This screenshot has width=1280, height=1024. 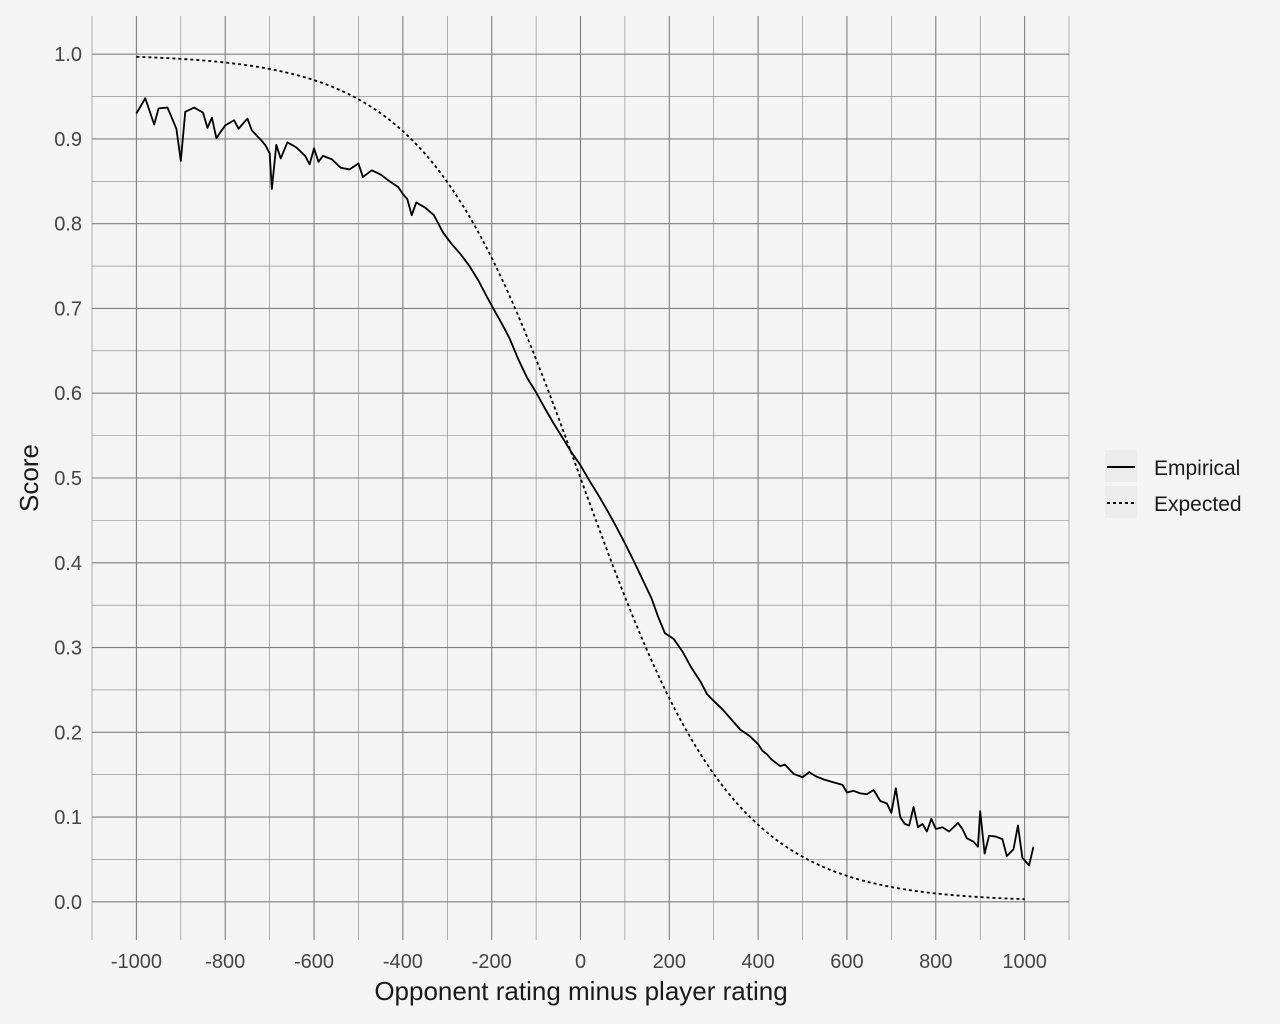 I want to click on x-tick-label: -1000, so click(x=136, y=962).